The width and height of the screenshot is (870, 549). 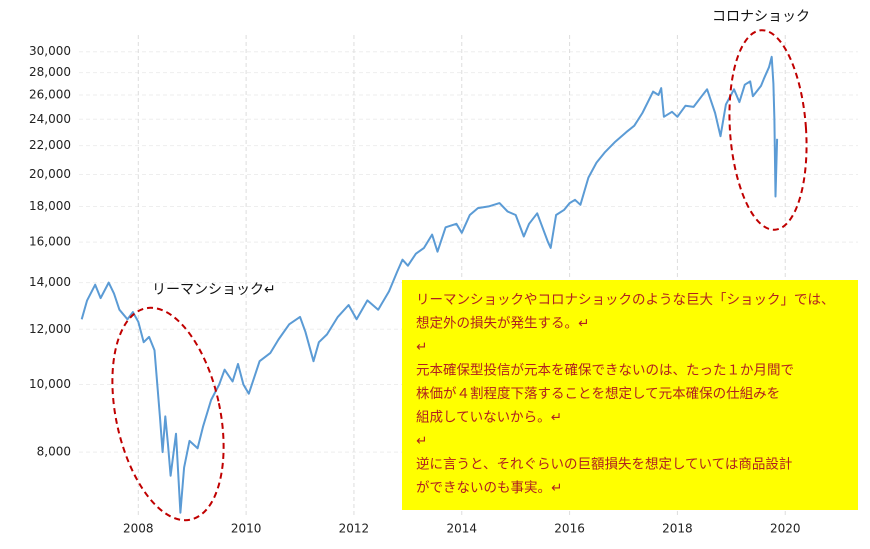 I want to click on note-text: ができないのも事実。↵, so click(x=489, y=488).